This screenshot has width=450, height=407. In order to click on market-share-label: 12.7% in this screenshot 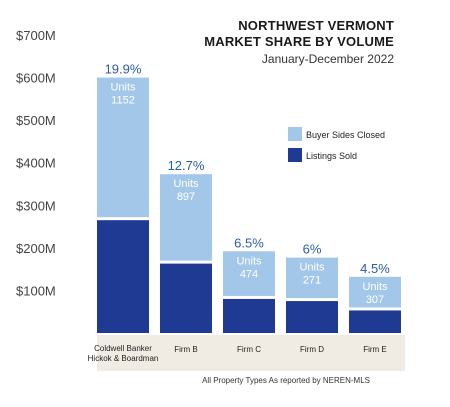, I will do `click(186, 165)`.